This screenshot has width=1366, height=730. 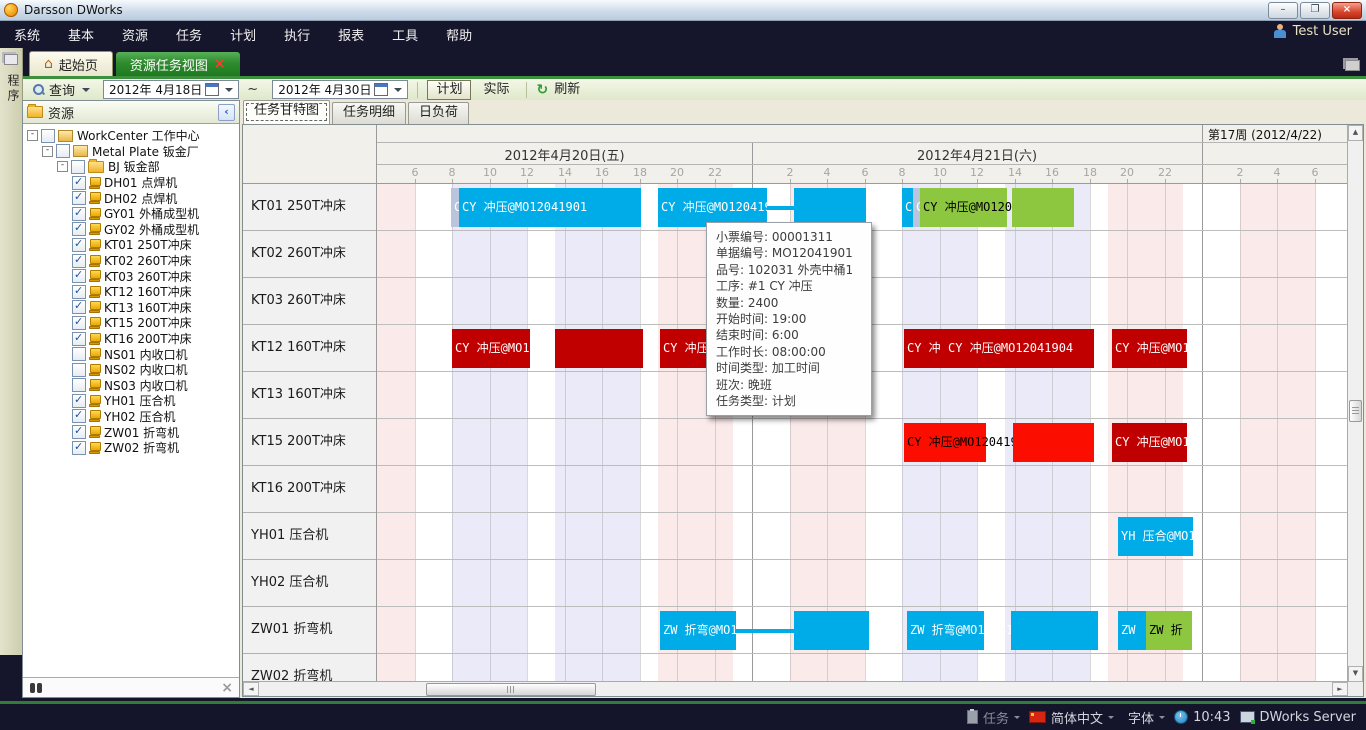 What do you see at coordinates (133, 276) in the screenshot?
I see `tree-item-kt03: KT03 260T冲床` at bounding box center [133, 276].